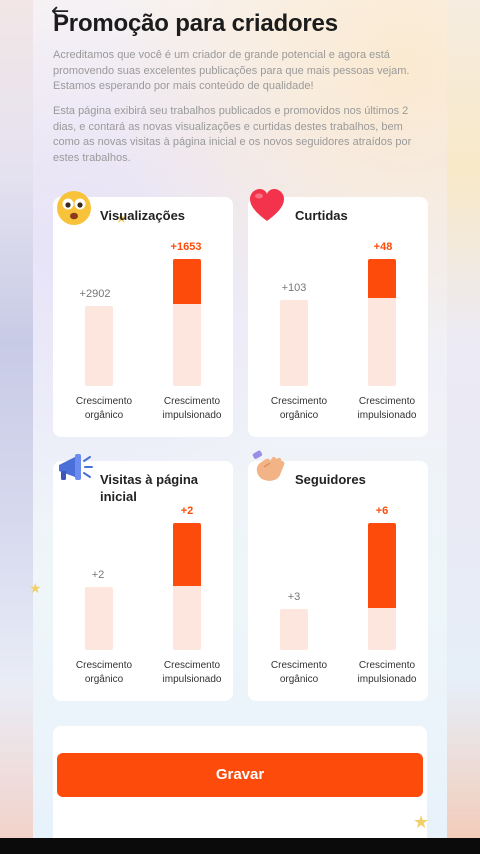 This screenshot has height=854, width=480. What do you see at coordinates (186, 247) in the screenshot?
I see `boosted-value: +1653` at bounding box center [186, 247].